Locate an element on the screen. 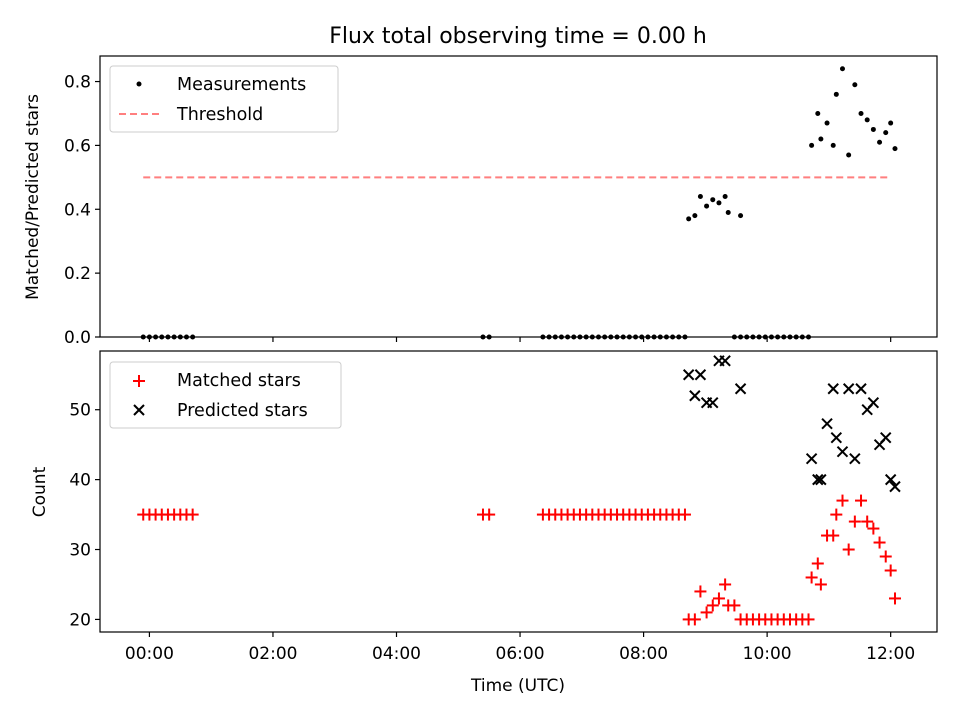 The height and width of the screenshot is (720, 960). top-legend-box is located at coordinates (224, 99).